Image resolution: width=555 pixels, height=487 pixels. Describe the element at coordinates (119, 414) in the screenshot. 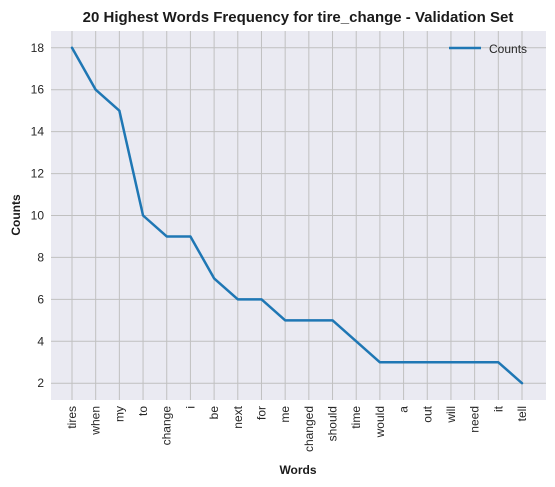

I see `x-tick-label: my` at that location.